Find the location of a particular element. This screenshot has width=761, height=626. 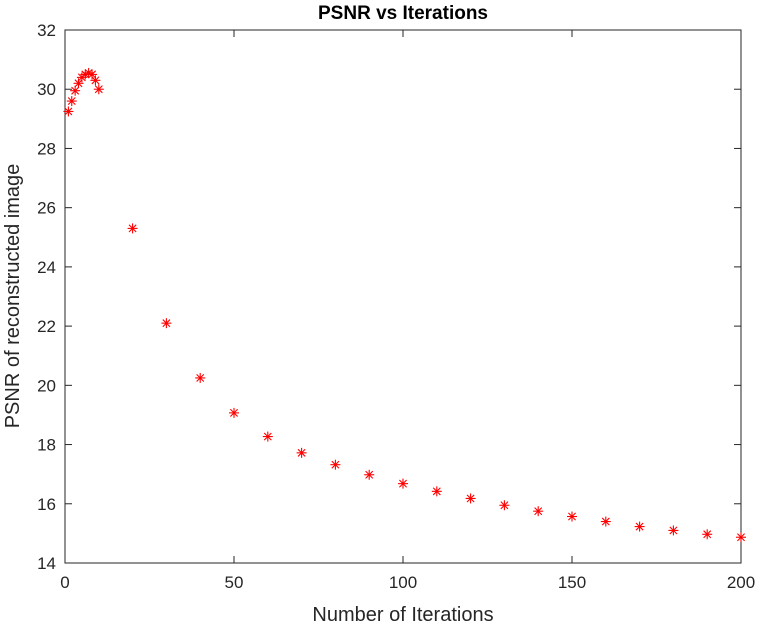

y-tick-label: 32 is located at coordinates (46, 30).